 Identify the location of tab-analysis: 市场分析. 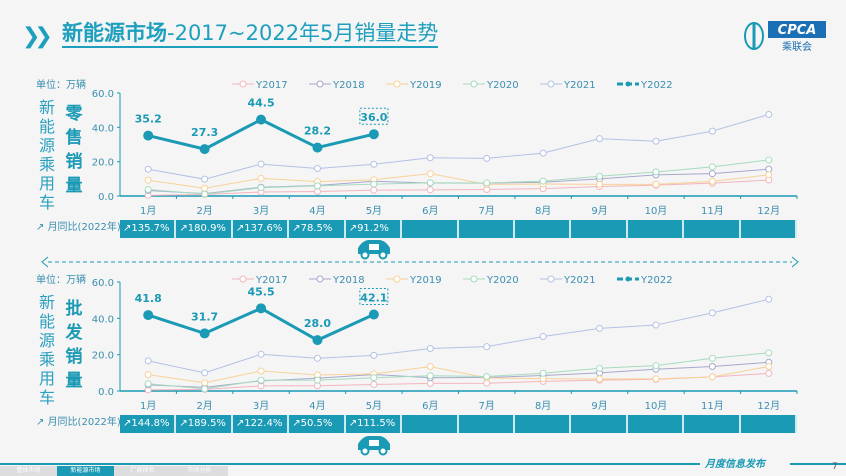
(199, 471).